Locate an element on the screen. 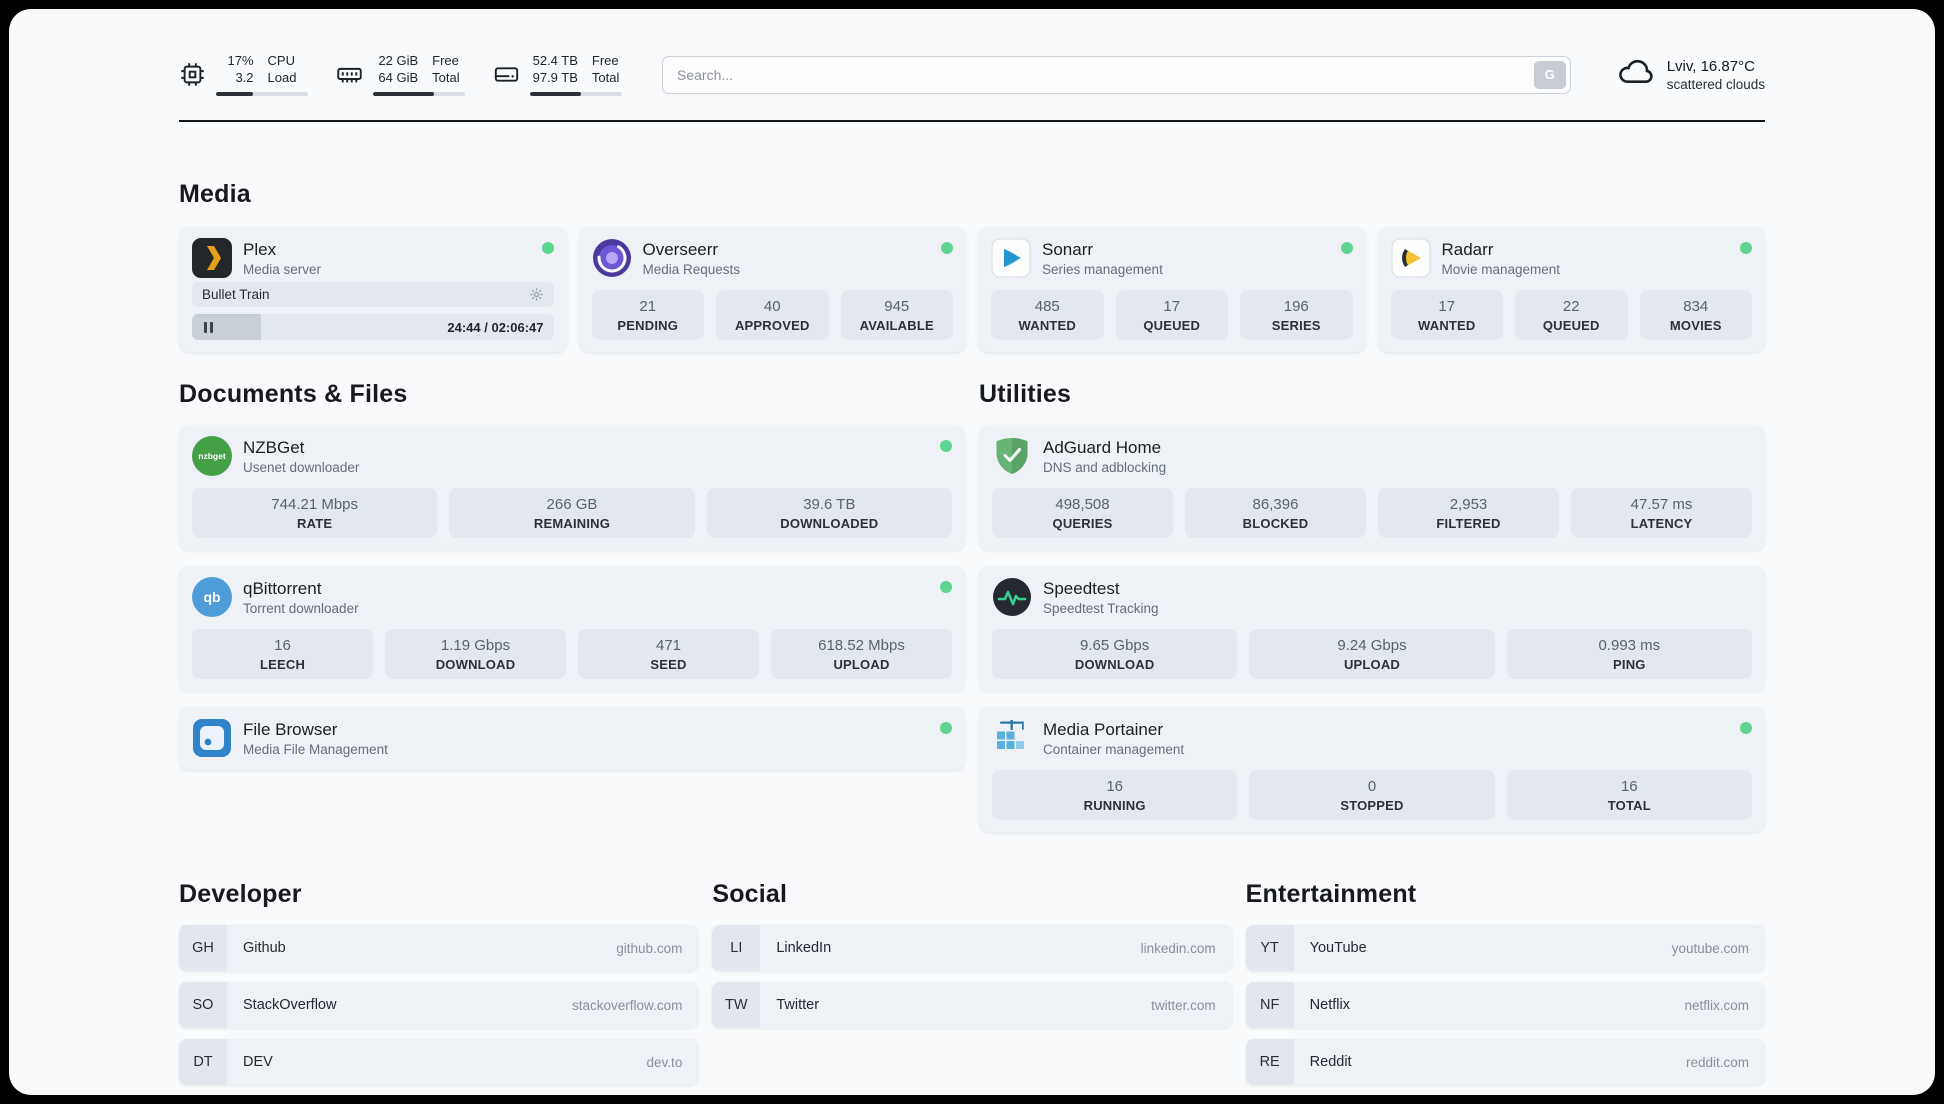 The height and width of the screenshot is (1104, 1944). bookmark-domain: dev.to is located at coordinates (664, 1062).